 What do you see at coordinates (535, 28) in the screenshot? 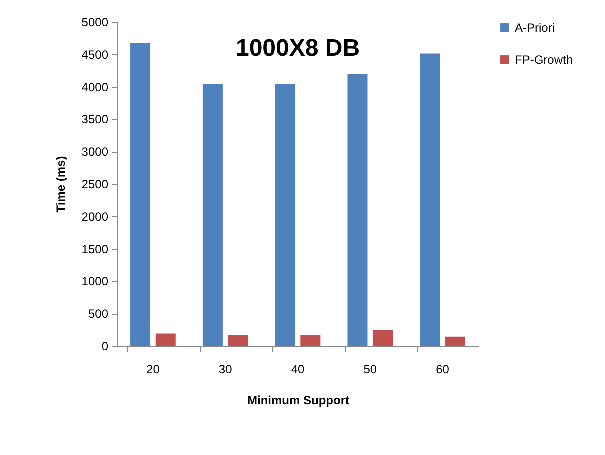
I see `legend-label: A-Priori` at bounding box center [535, 28].